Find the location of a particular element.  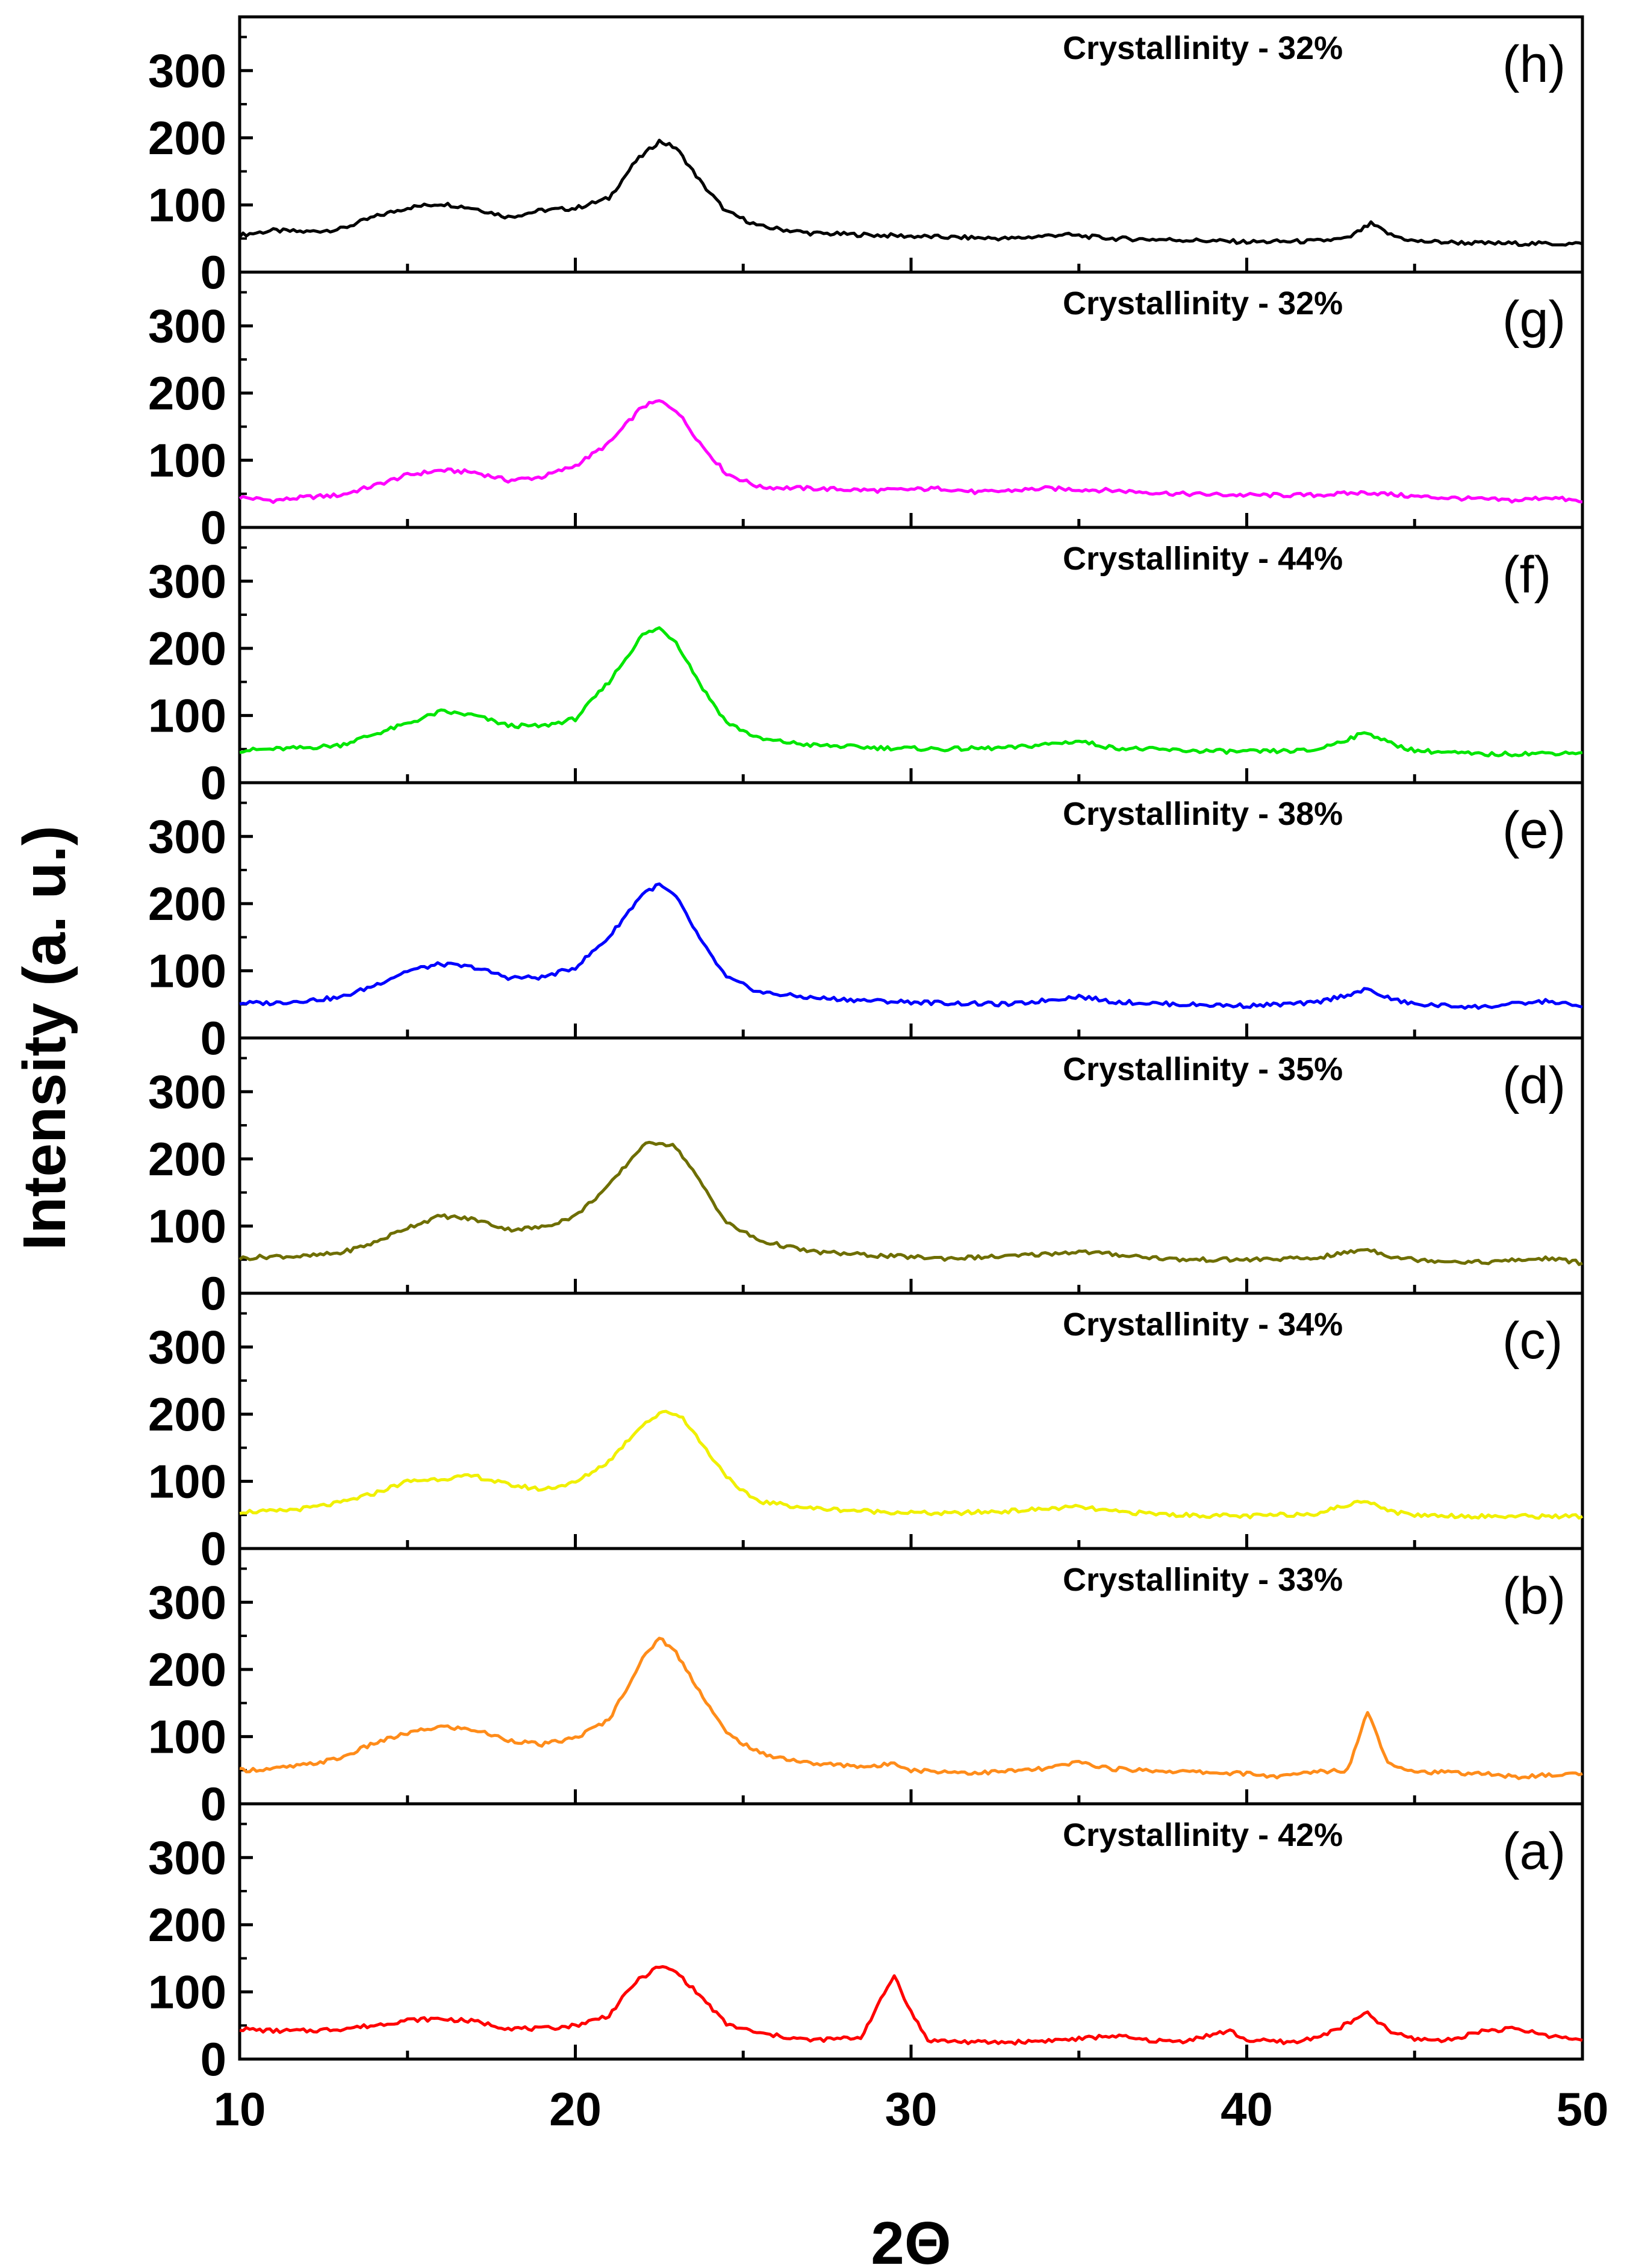

crystallinity-annotation: Crystallinity - 33% is located at coordinates (1203, 1580).